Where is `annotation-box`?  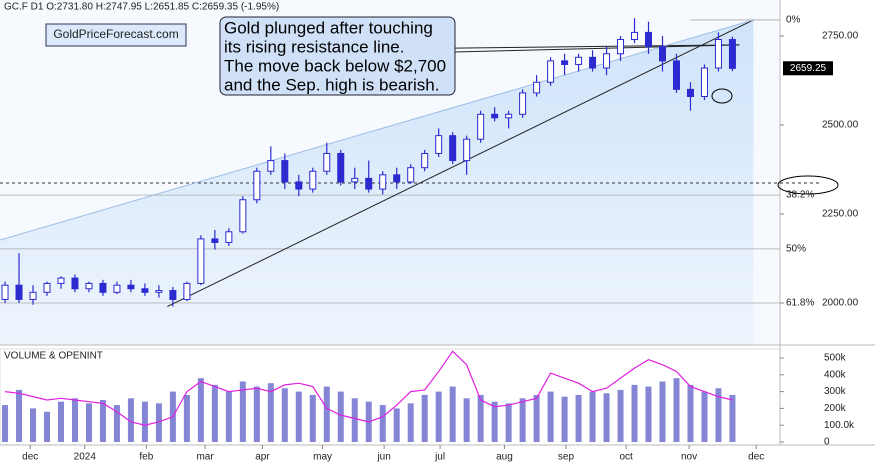
annotation-box is located at coordinates (337, 56).